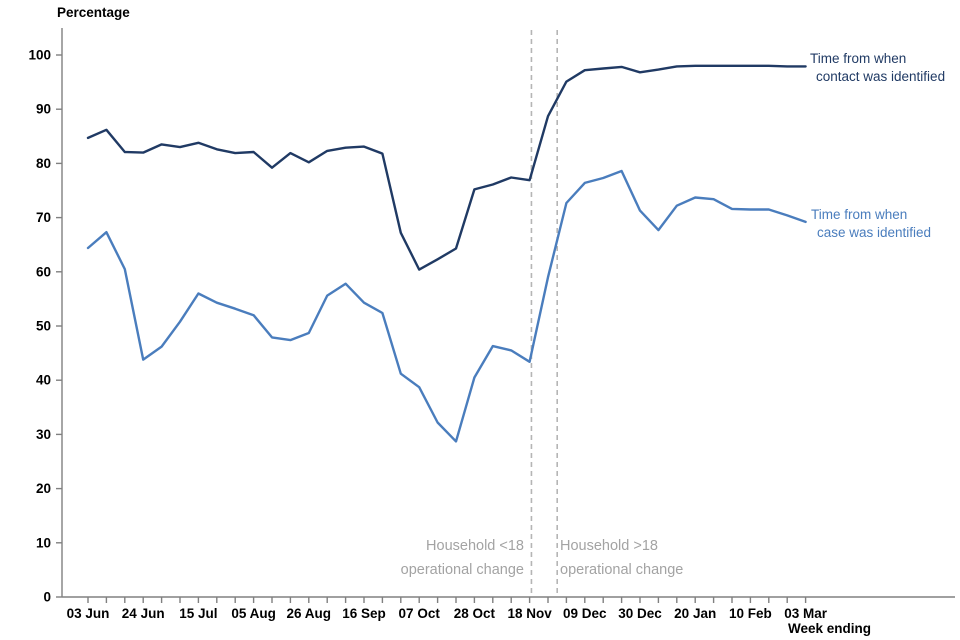 This screenshot has height=640, width=960. I want to click on y-tick-label: 30, so click(43, 434).